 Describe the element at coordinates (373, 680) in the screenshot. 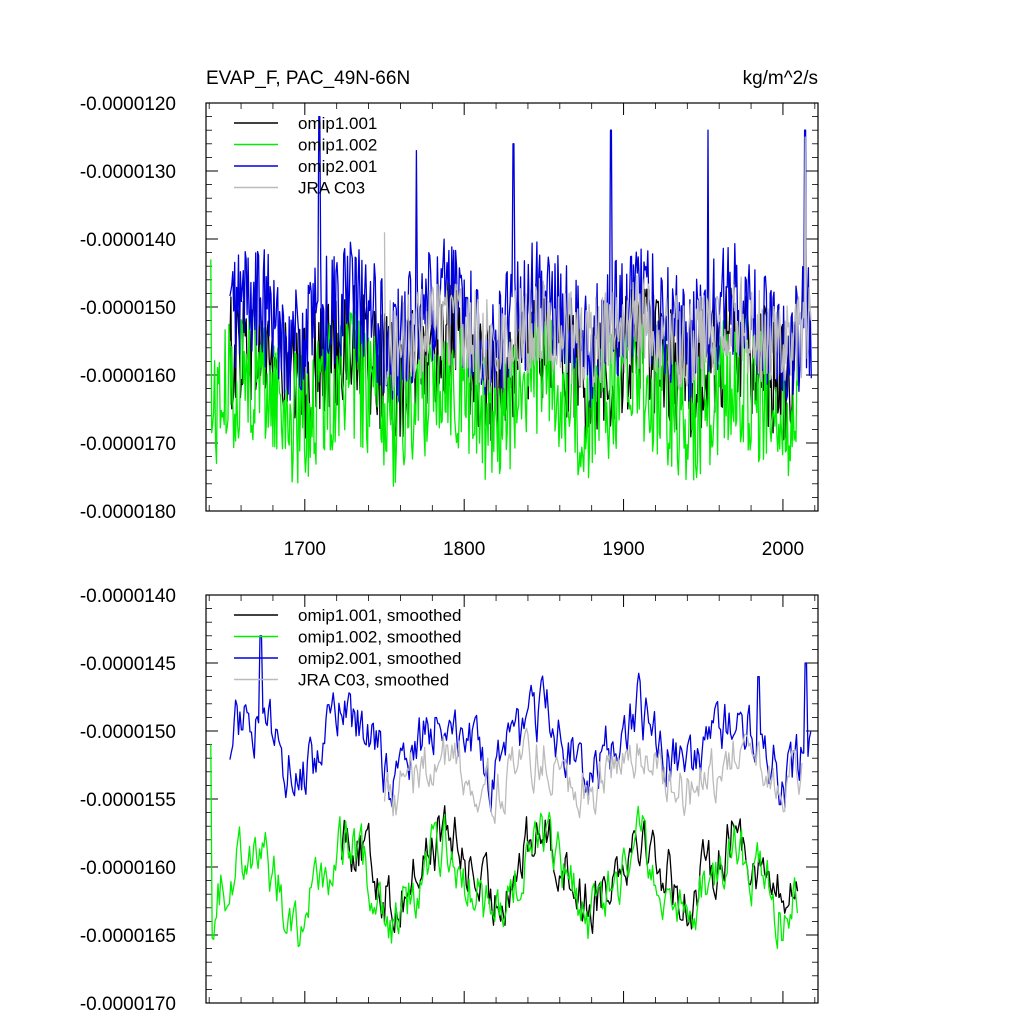

I see `bottom-legend-label: JRA C03, smoothed` at that location.